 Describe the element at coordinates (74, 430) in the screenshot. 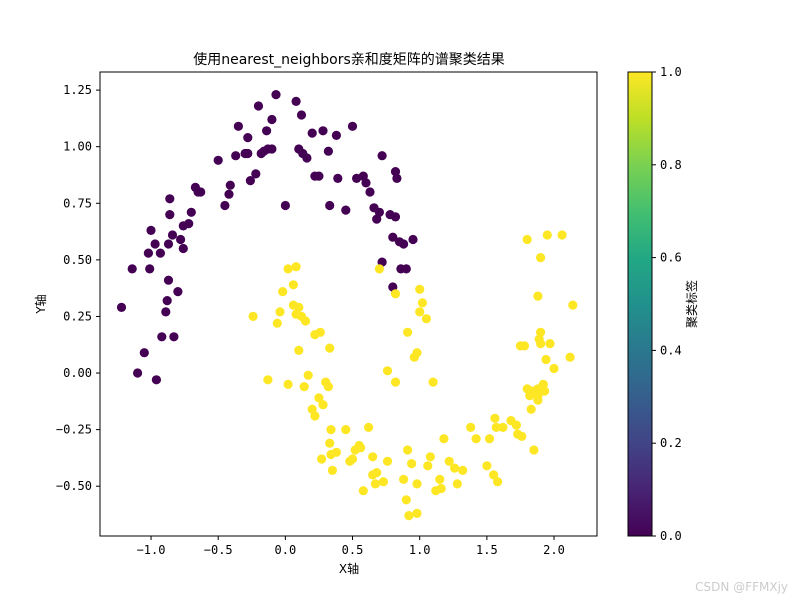

I see `y-tick-label: −0.25` at that location.